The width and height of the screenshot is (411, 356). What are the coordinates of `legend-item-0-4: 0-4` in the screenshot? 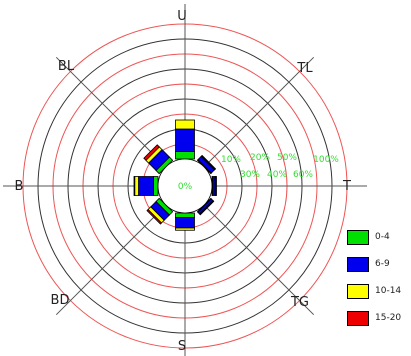 It's located at (368, 237).